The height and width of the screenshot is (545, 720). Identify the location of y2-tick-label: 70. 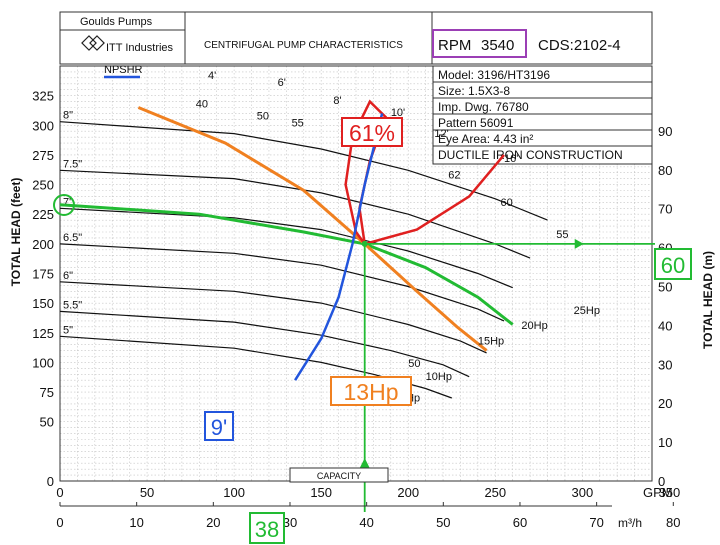
(665, 209).